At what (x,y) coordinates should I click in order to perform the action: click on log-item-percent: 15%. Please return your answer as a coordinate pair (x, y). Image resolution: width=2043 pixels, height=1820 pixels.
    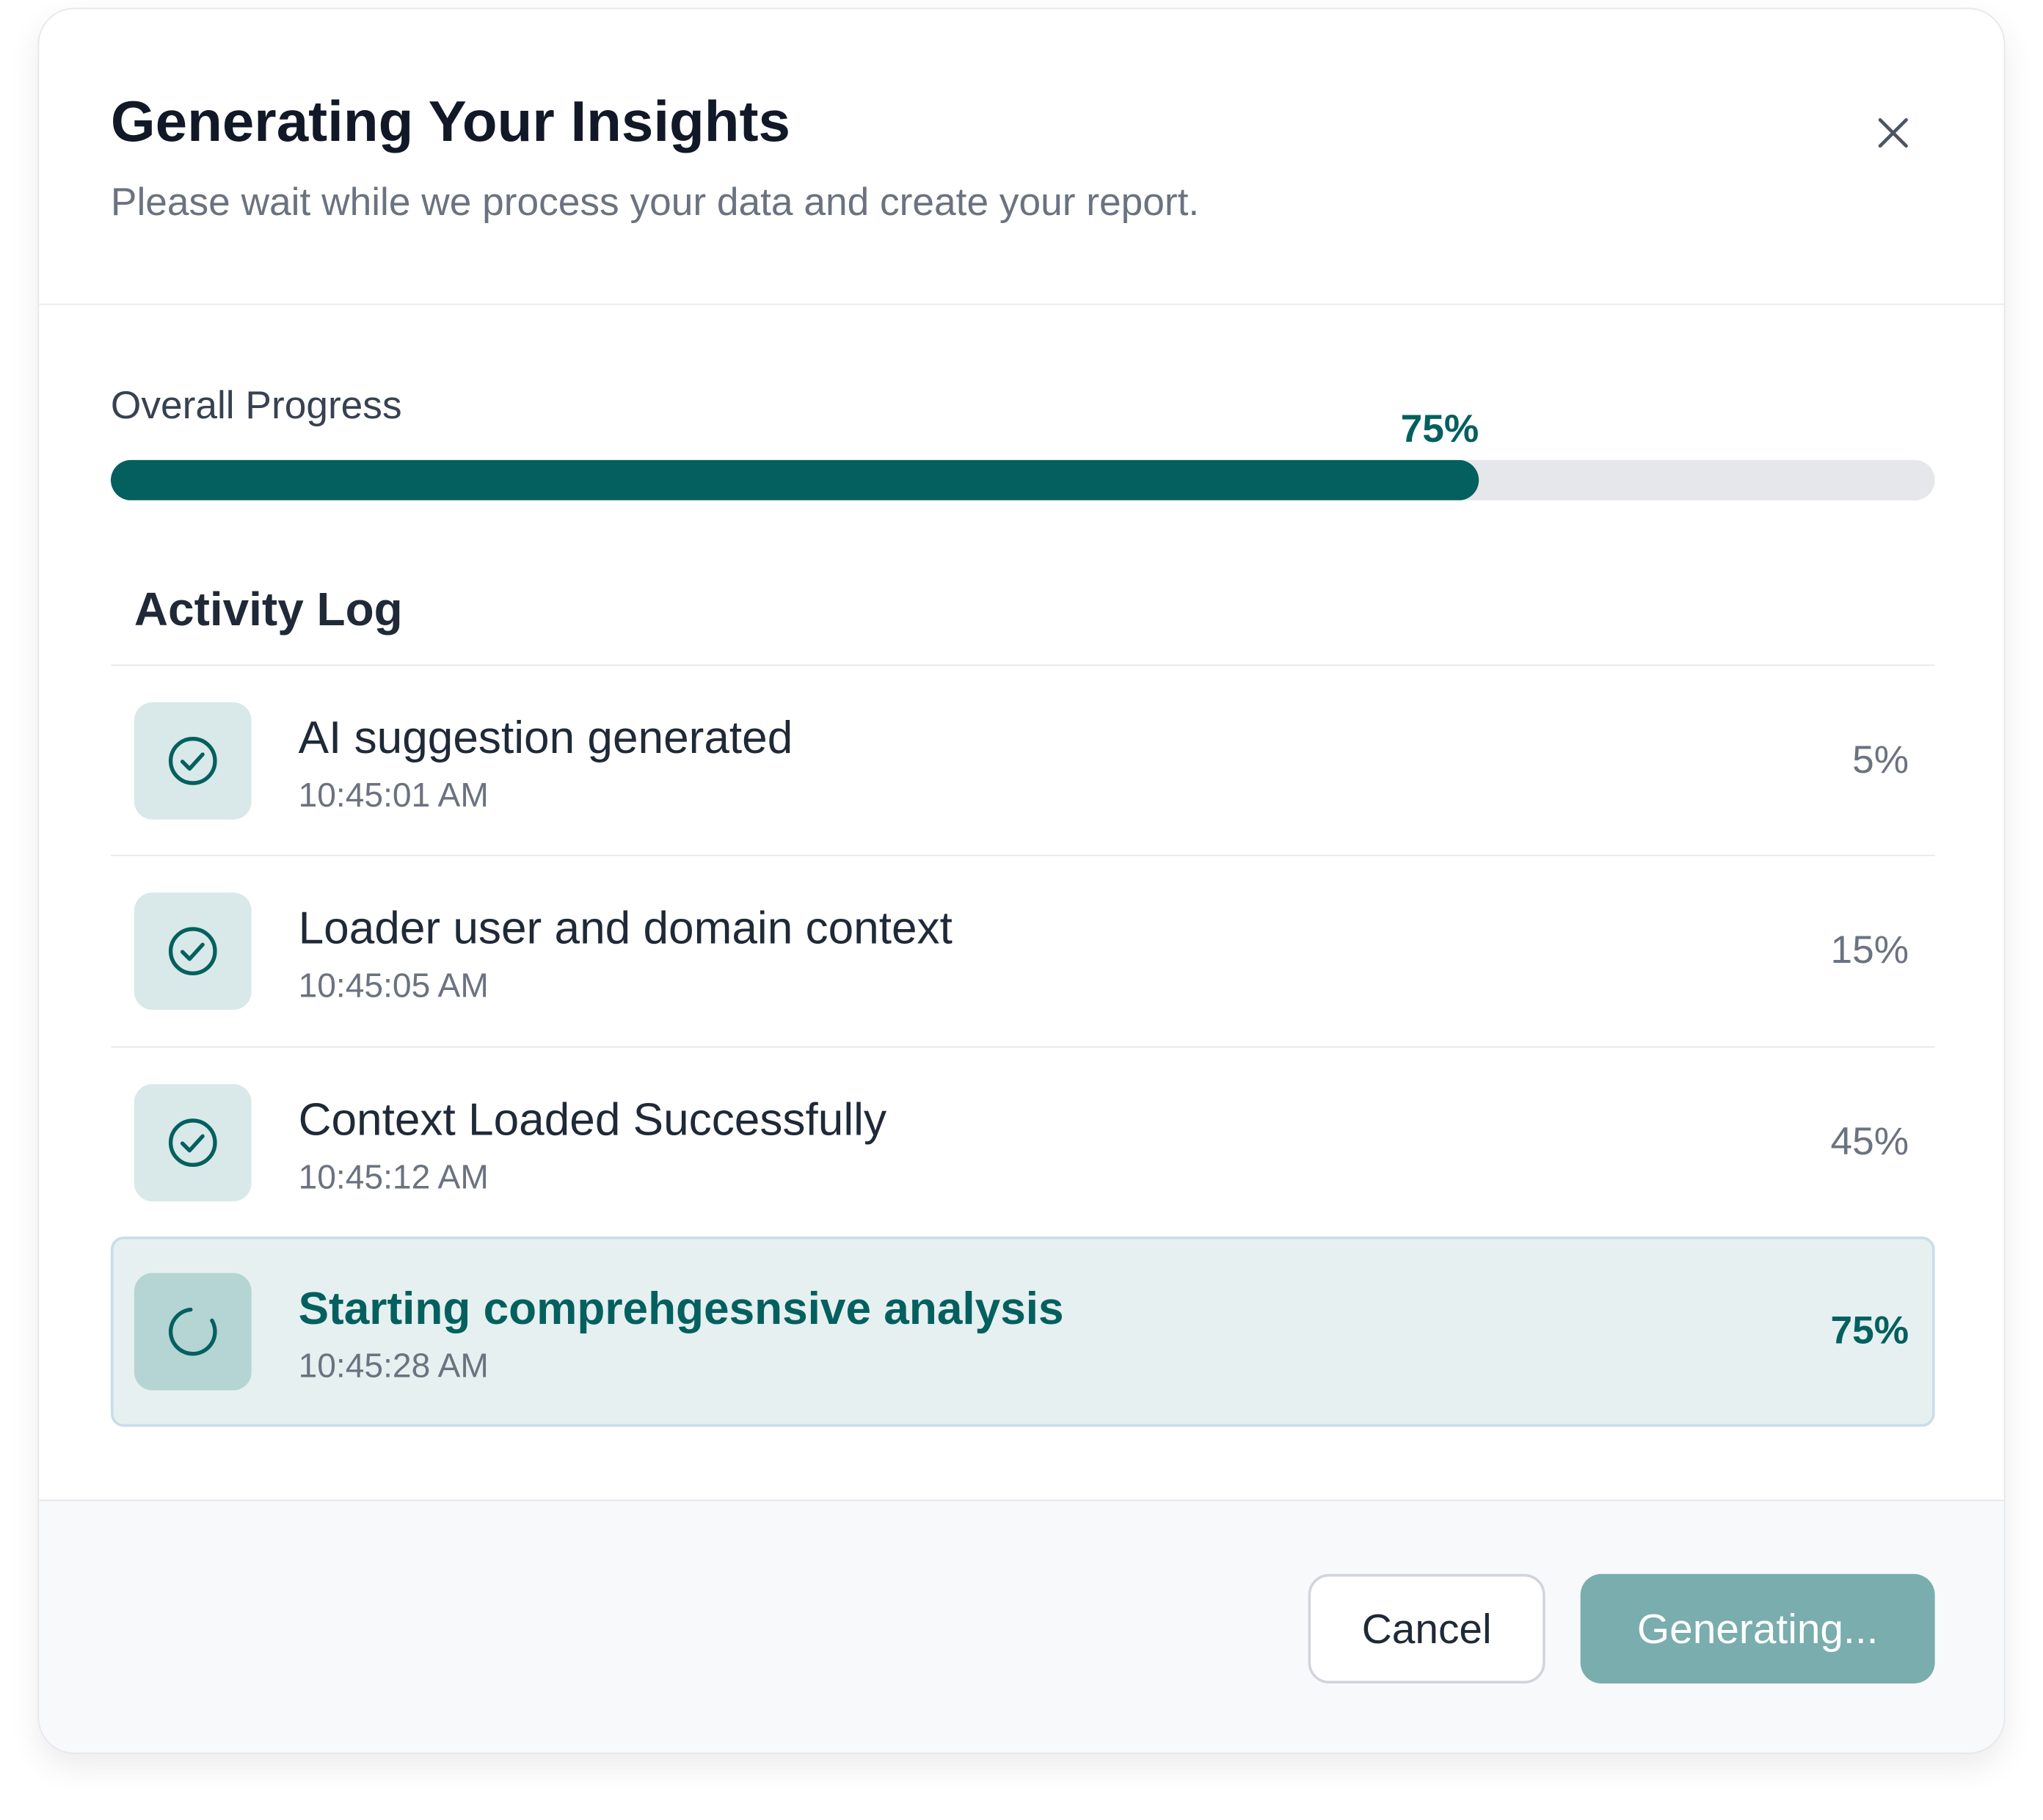
    Looking at the image, I should click on (1869, 950).